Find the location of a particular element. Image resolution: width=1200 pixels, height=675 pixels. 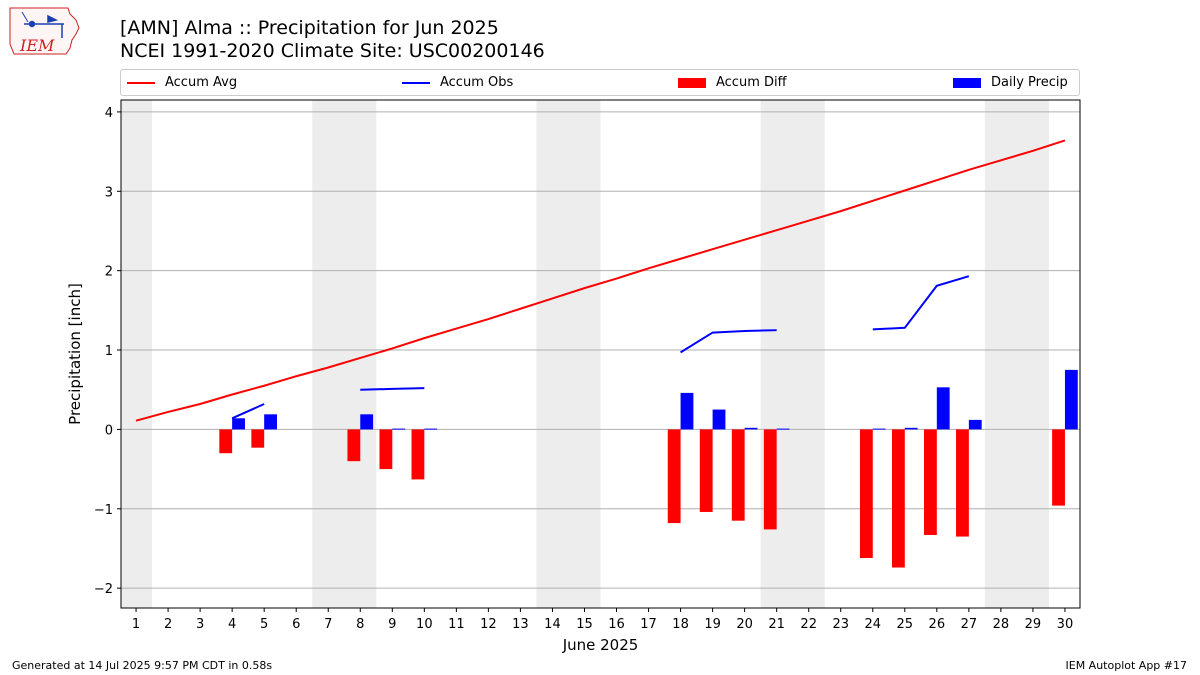

legend-item-daily-precip: Daily Precip is located at coordinates (1010, 82).